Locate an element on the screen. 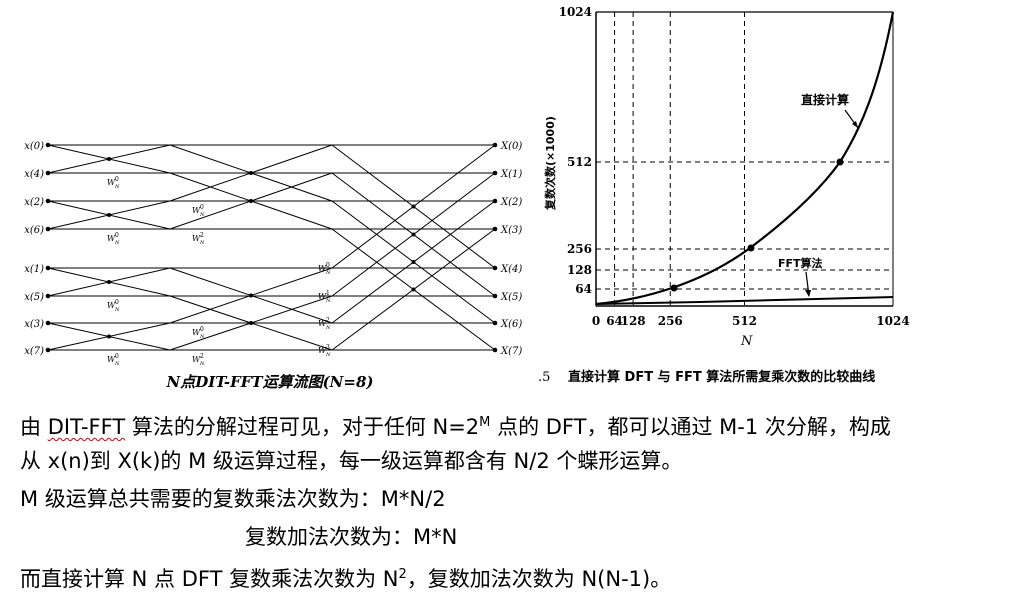 The image size is (1031, 594). twiddle-s3-3: W is located at coordinates (322, 350).